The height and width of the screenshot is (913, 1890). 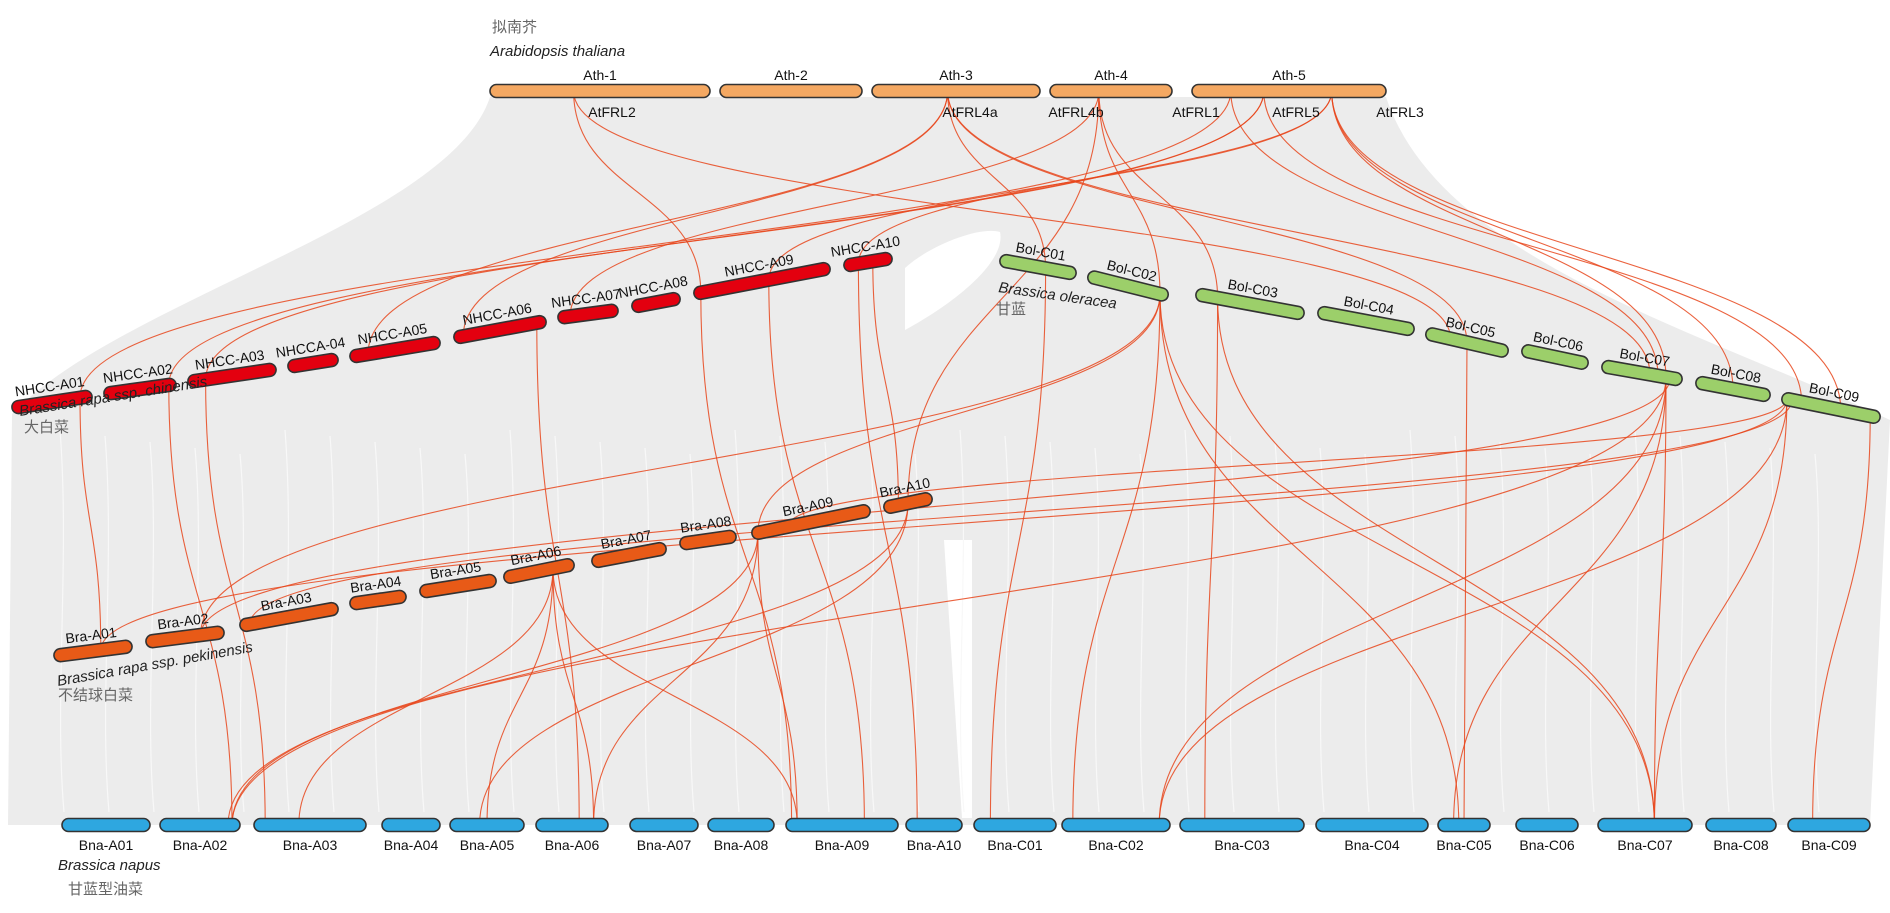 I want to click on chromosome-bol-c06, so click(x=1555, y=357).